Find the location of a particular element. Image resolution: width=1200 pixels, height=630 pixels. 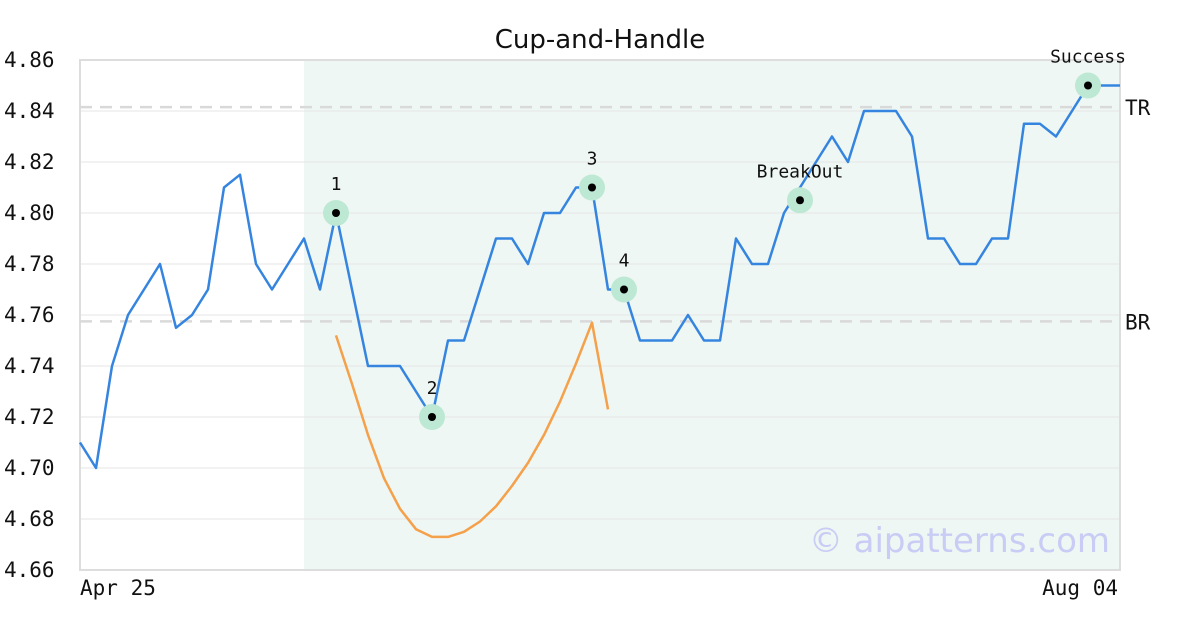

annotation-label-1: 1 is located at coordinates (336, 184).